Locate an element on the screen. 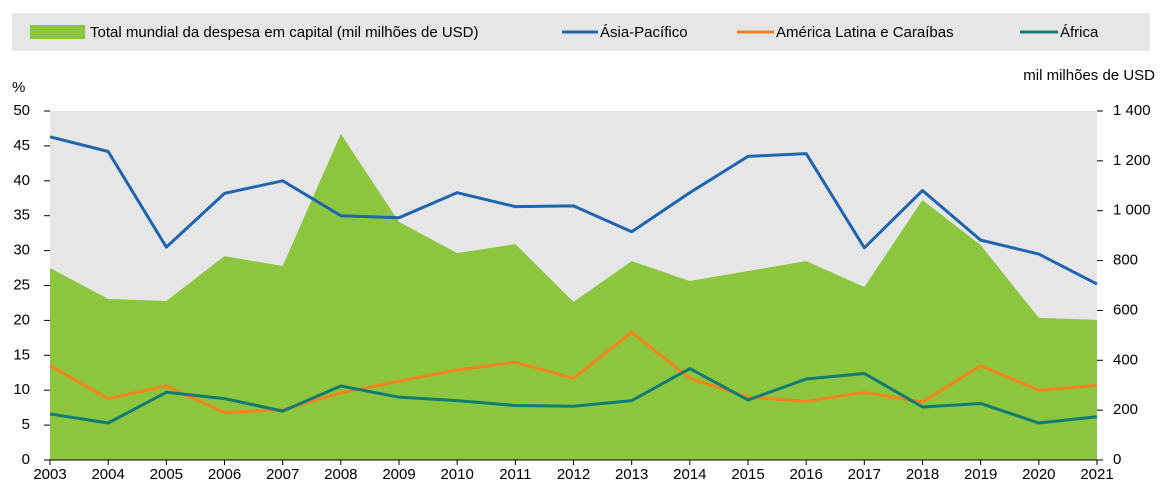 The width and height of the screenshot is (1161, 491). y2-tick-label: 1 400 is located at coordinates (1132, 110).